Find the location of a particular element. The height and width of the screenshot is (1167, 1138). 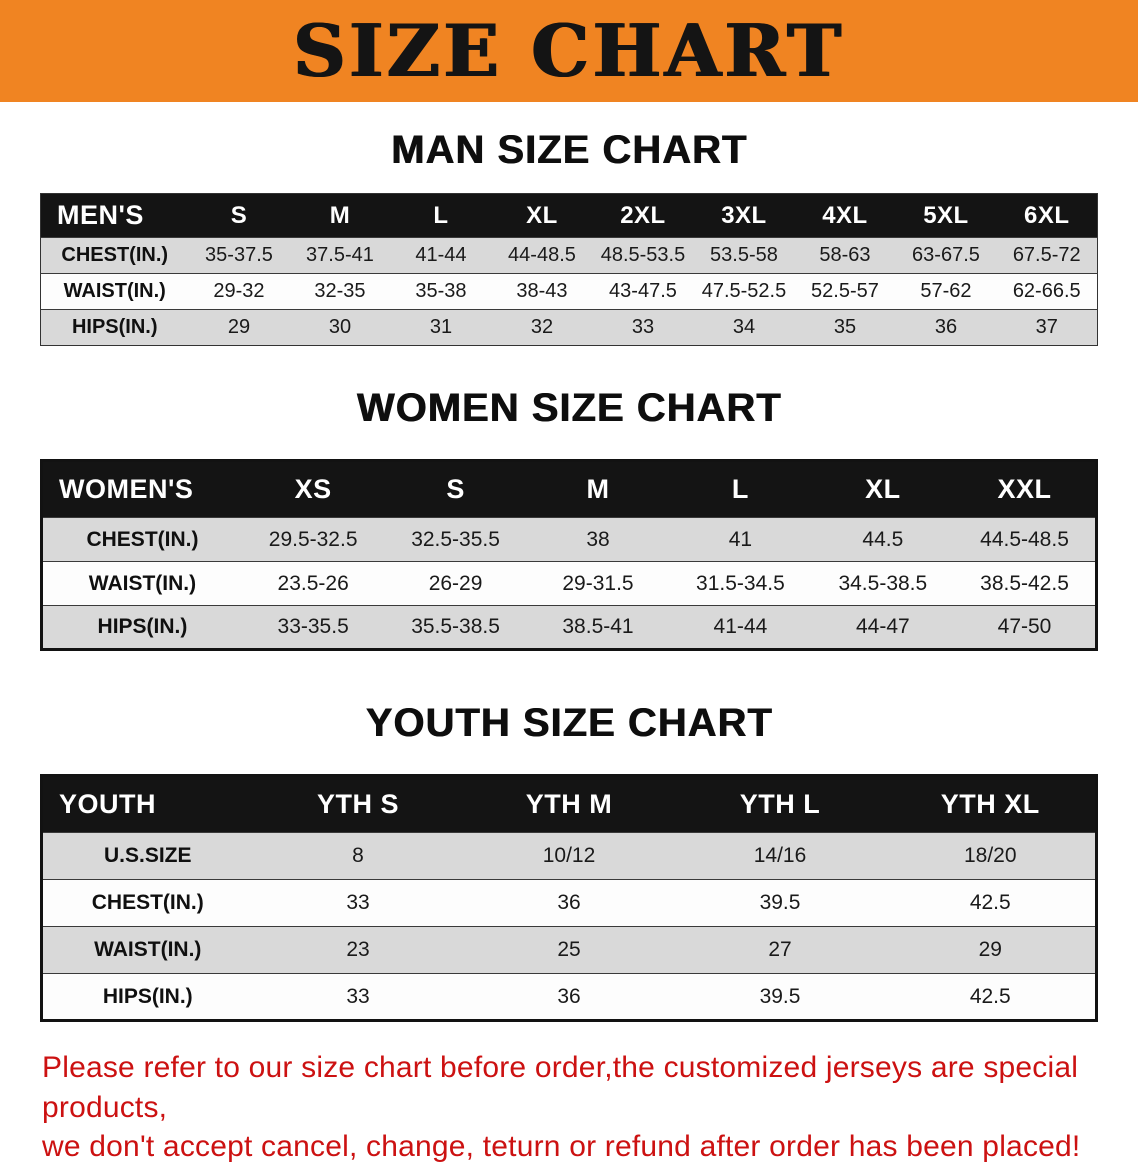

size-value: 25 is located at coordinates (569, 949).